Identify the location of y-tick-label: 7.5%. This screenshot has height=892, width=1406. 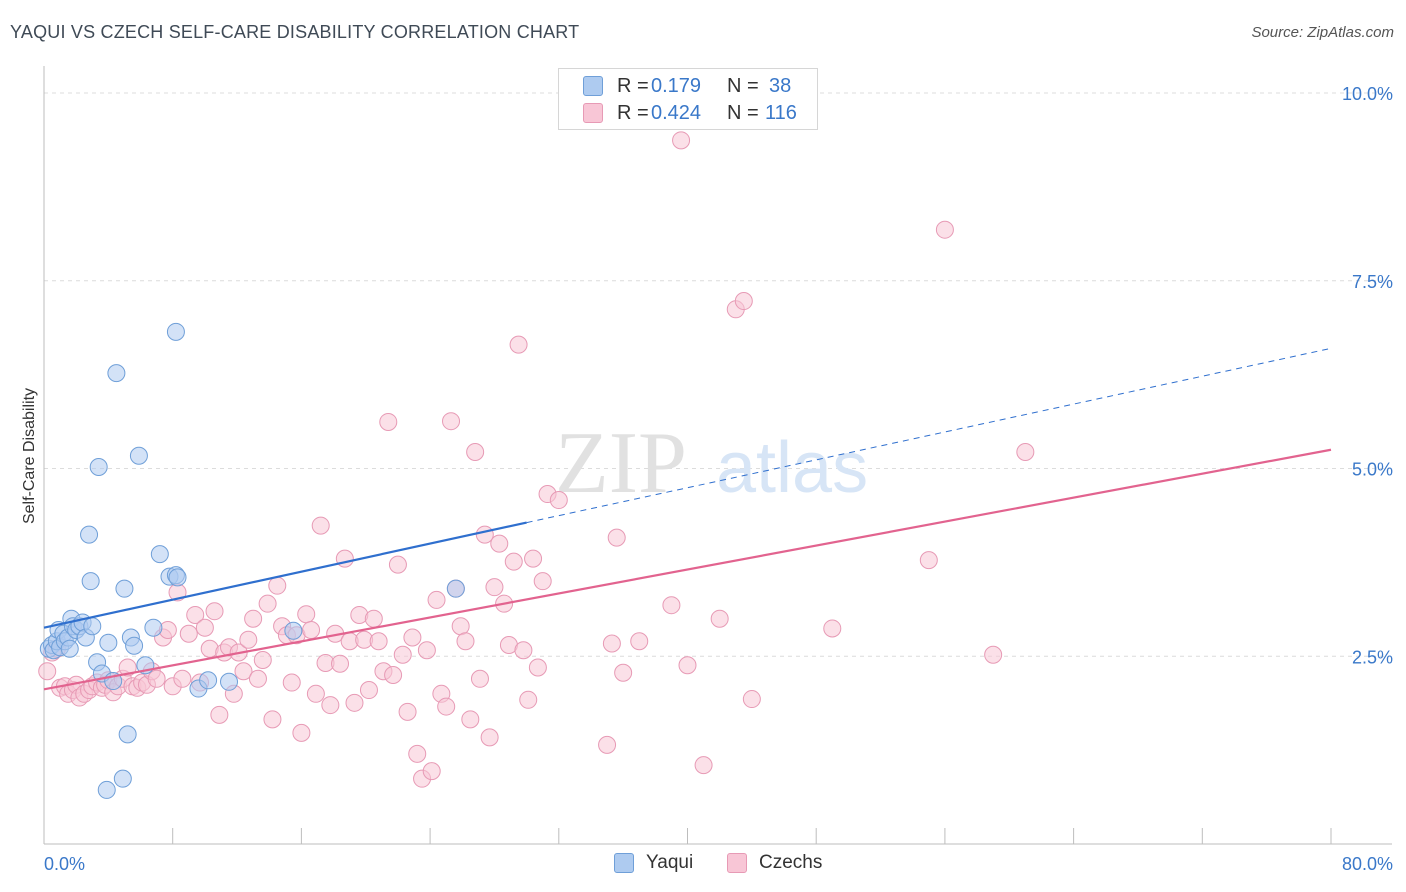
(1372, 282).